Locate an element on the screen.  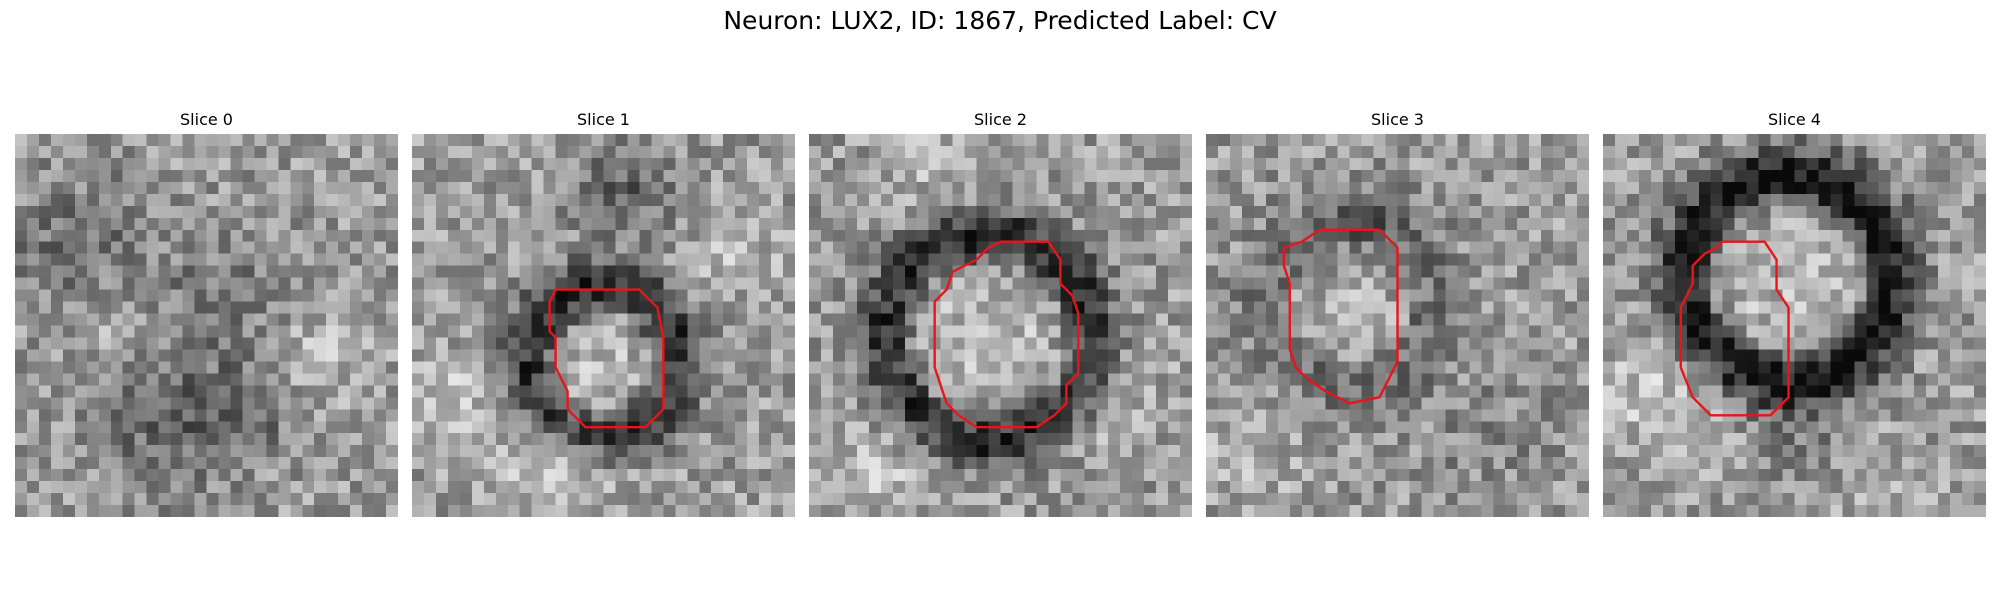
slice-0-image is located at coordinates (206, 325).